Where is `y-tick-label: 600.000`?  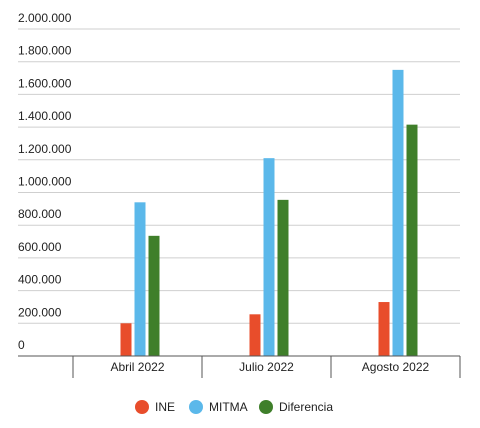 y-tick-label: 600.000 is located at coordinates (40, 247).